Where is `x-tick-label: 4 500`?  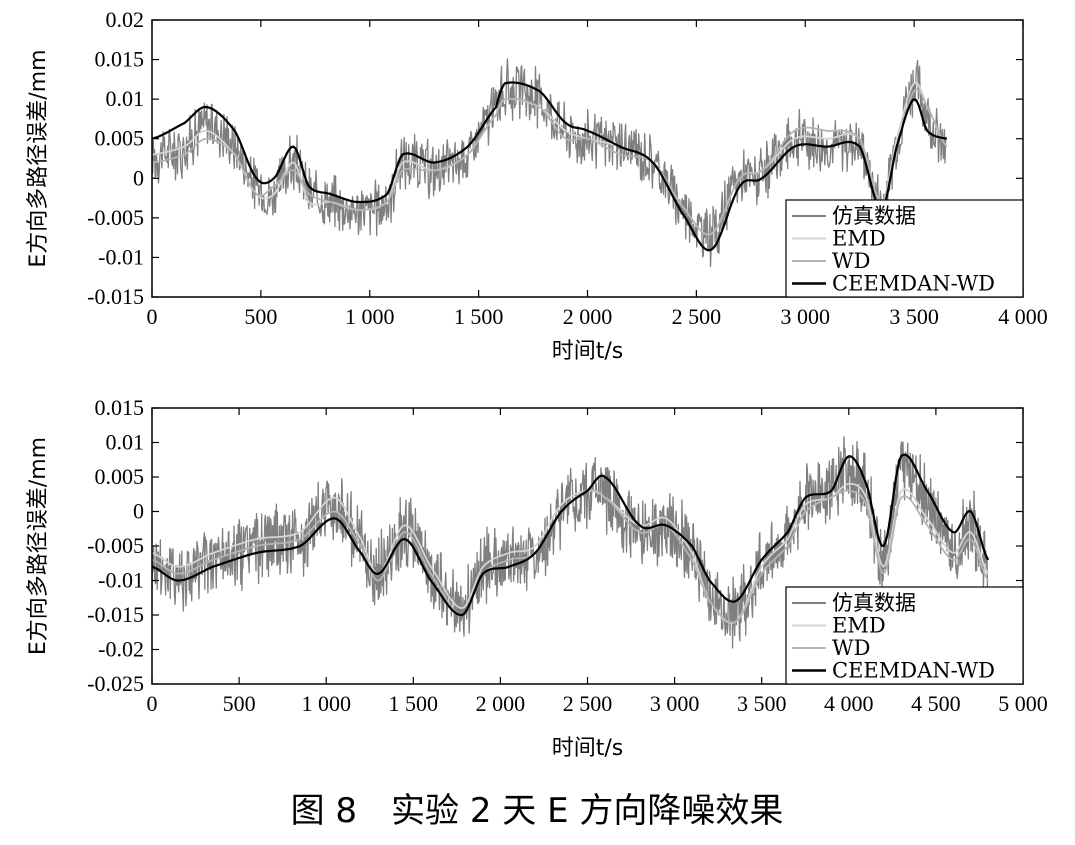
x-tick-label: 4 500 is located at coordinates (936, 703).